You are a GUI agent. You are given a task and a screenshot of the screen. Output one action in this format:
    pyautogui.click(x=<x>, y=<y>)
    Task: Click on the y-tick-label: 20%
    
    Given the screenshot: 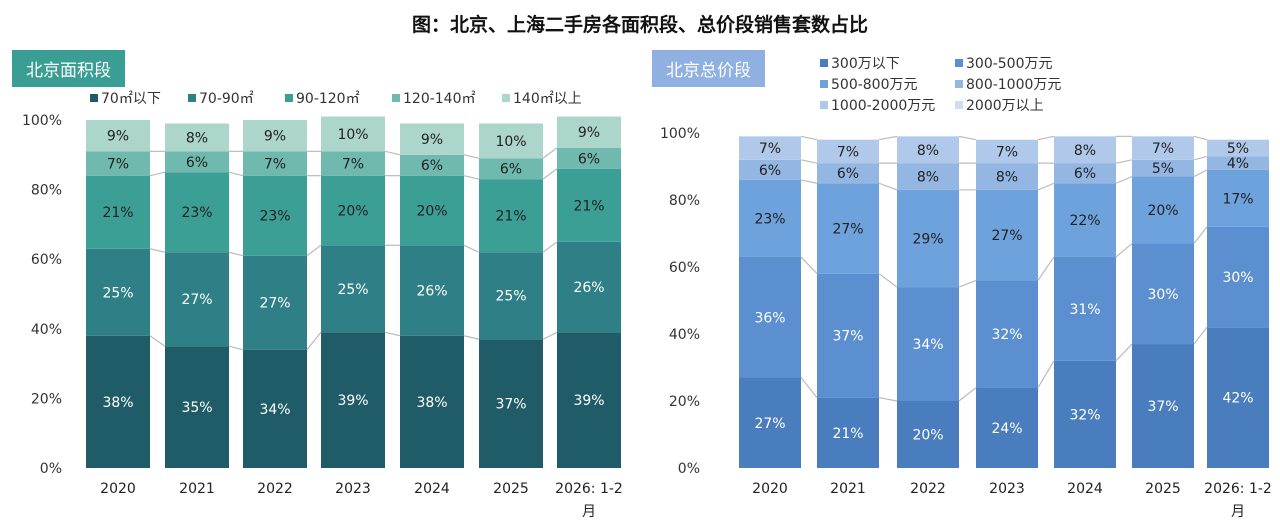 What is the action you would take?
    pyautogui.click(x=46, y=399)
    